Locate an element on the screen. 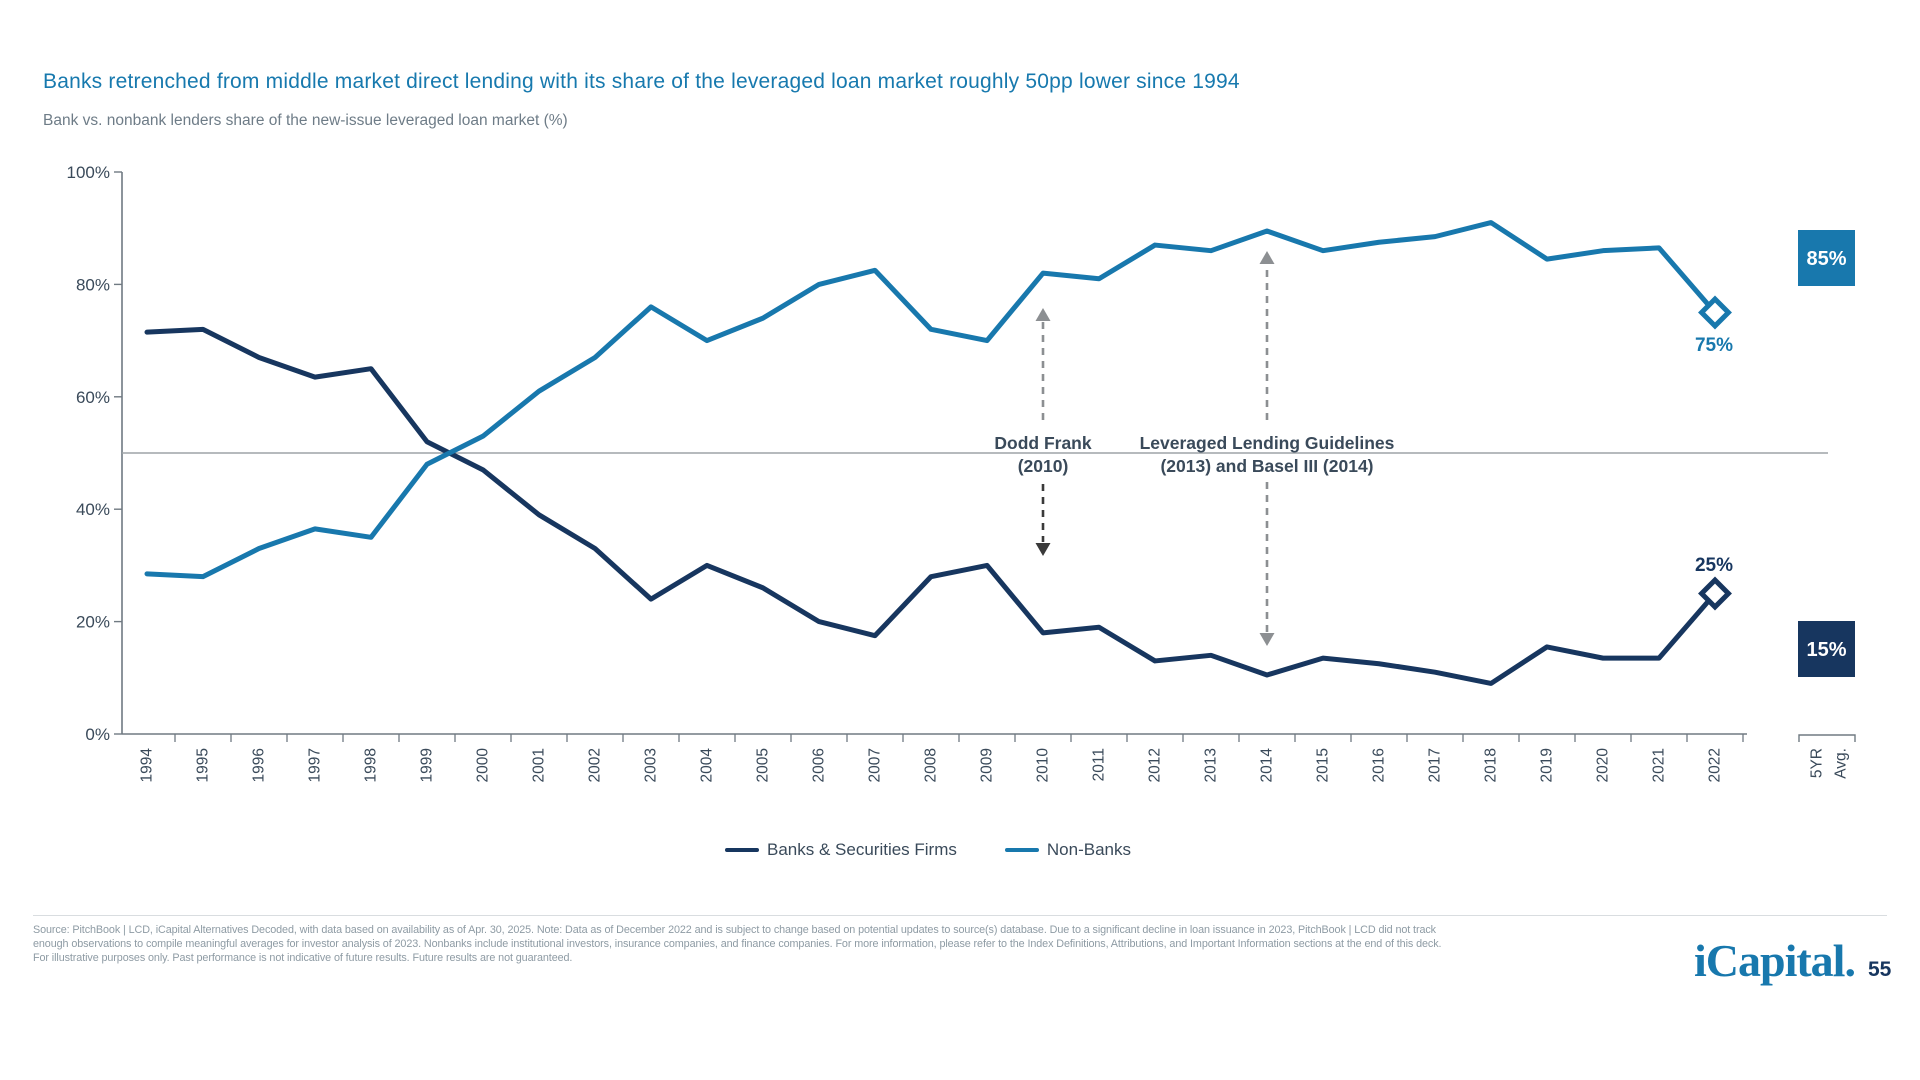 This screenshot has height=1080, width=1920. y-tick-label: 80% is located at coordinates (93, 284).